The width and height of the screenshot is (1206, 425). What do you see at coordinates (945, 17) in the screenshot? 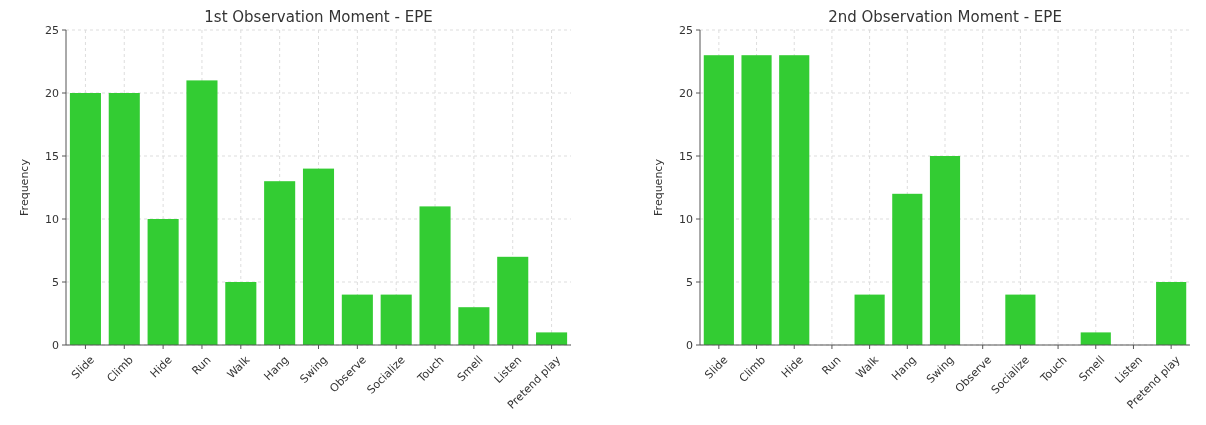
I see `chart-title: 2nd Observation Moment - EPE` at bounding box center [945, 17].